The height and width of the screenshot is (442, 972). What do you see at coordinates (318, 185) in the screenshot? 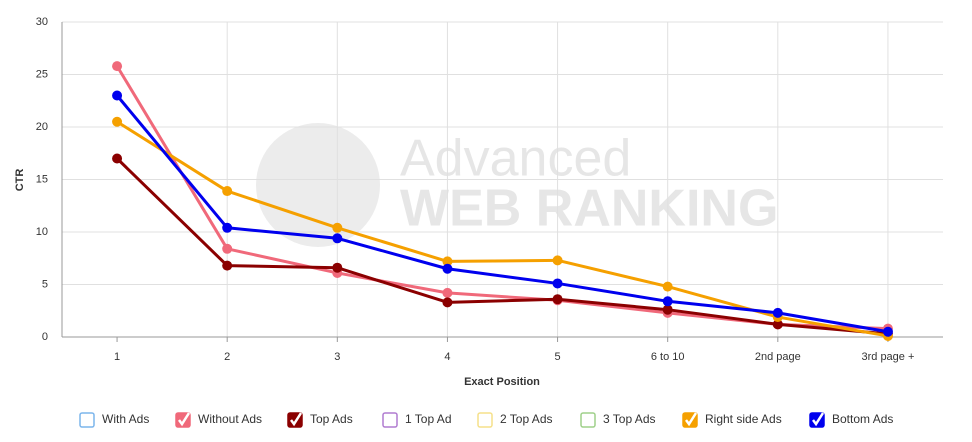
I see `watermark-globe` at bounding box center [318, 185].